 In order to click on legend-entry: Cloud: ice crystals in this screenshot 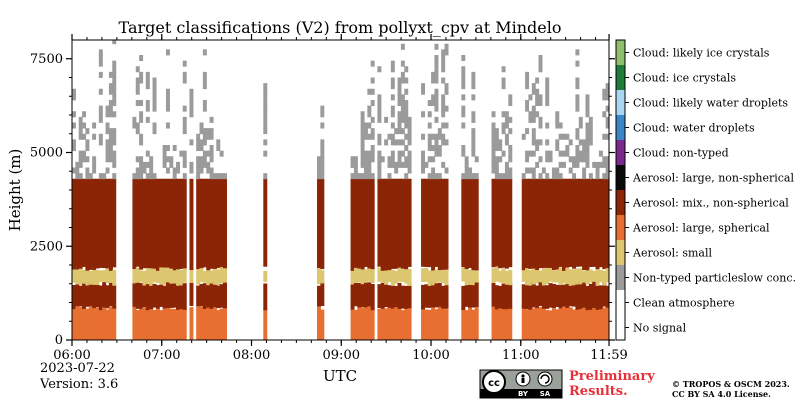, I will do `click(684, 78)`.